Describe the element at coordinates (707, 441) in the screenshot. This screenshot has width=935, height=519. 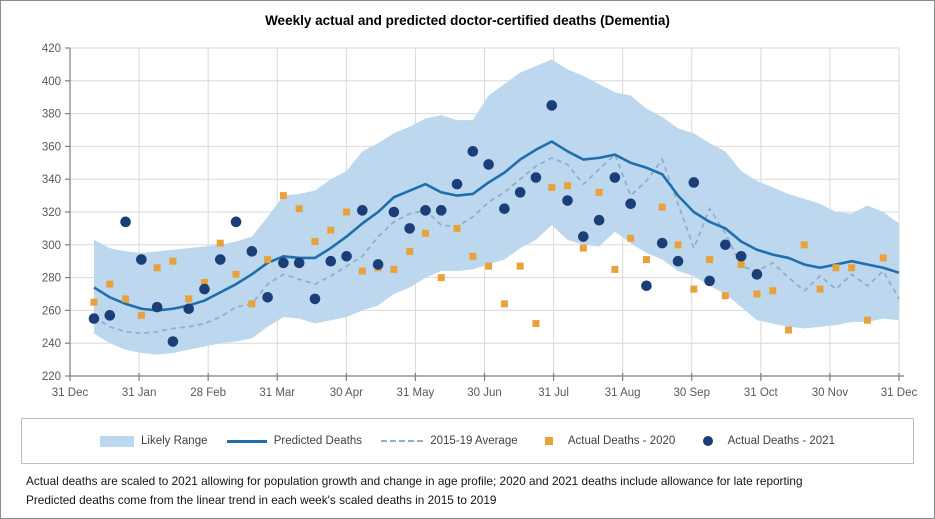
I see `actual-2021-circle-icon` at that location.